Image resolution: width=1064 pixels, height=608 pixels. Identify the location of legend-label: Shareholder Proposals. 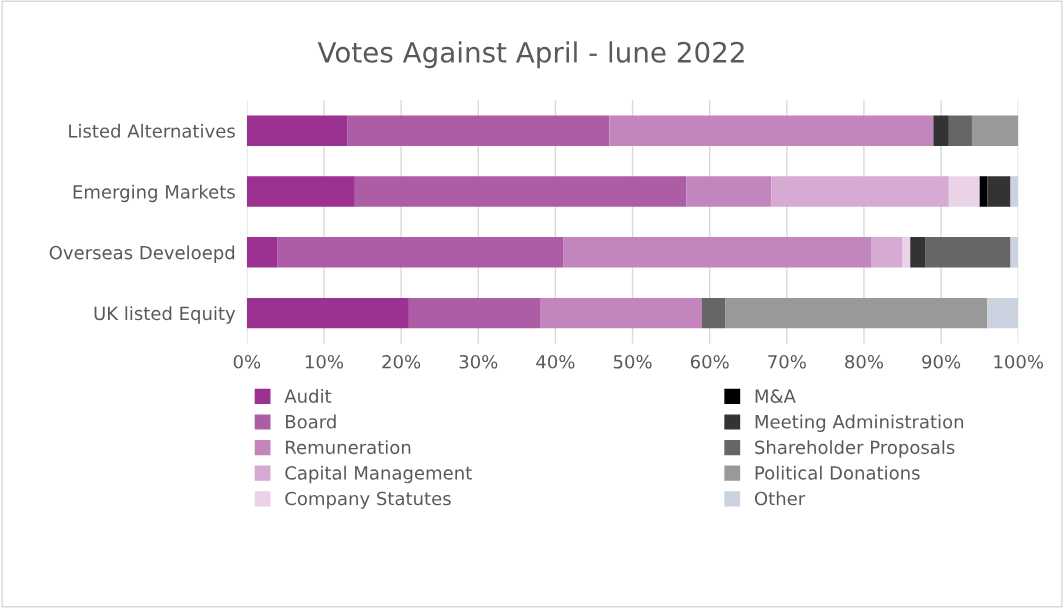
(855, 449).